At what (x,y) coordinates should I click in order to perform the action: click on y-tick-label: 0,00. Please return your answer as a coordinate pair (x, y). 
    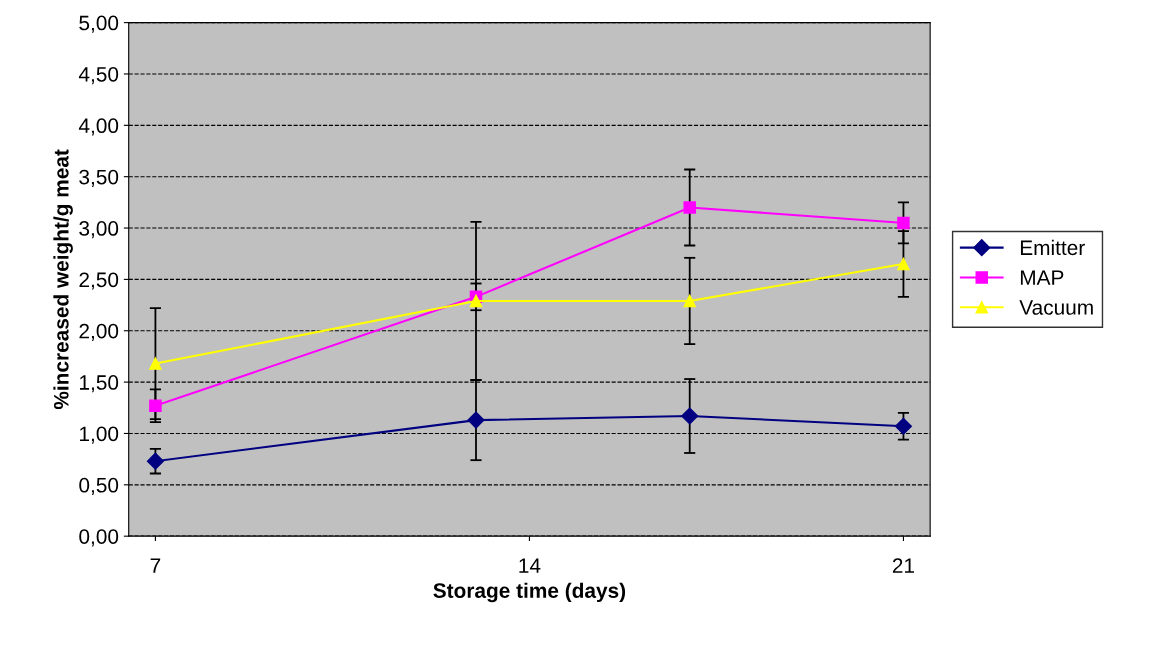
    Looking at the image, I should click on (99, 538).